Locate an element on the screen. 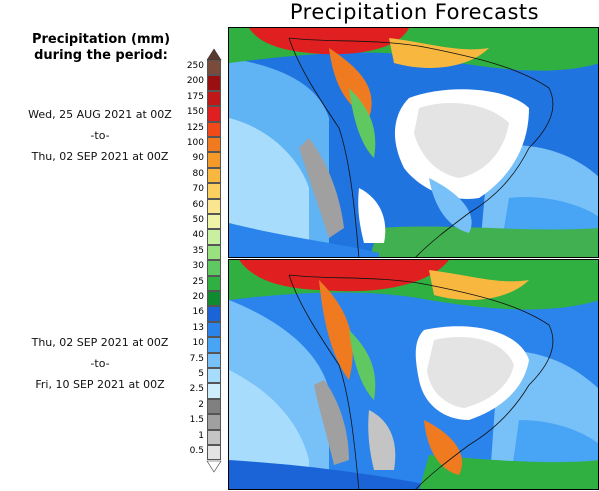 The width and height of the screenshot is (599, 491). period-1-sep: -to- is located at coordinates (100, 135).